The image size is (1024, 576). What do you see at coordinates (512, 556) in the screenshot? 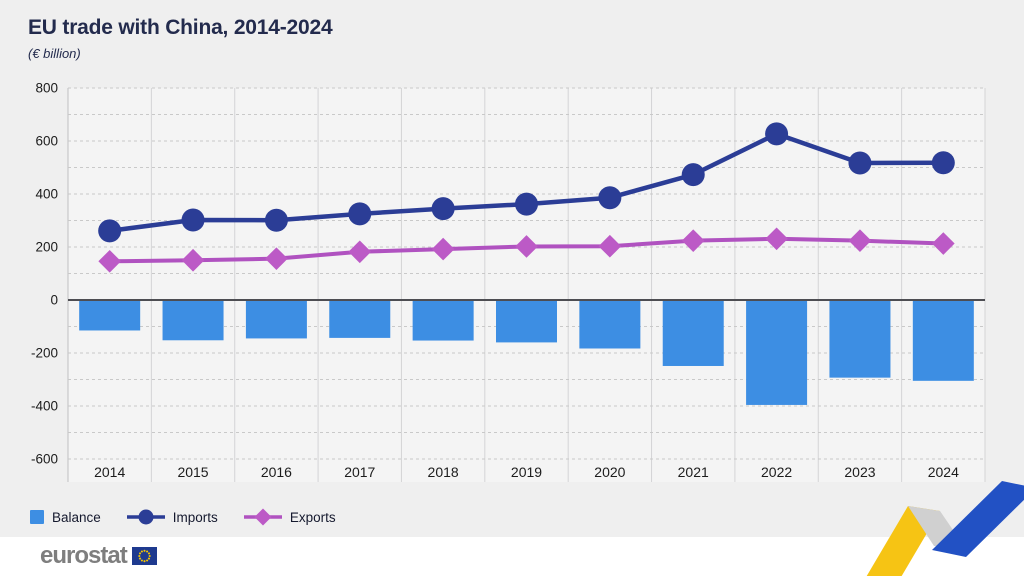
I see `footer-bar: eurostat` at bounding box center [512, 556].